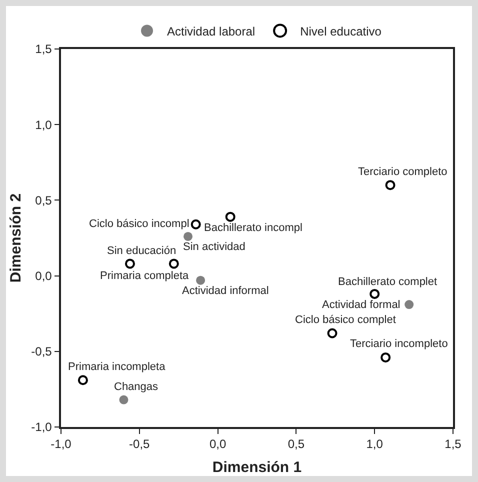  I want to click on x-tick-label: 1,0, so click(375, 444).